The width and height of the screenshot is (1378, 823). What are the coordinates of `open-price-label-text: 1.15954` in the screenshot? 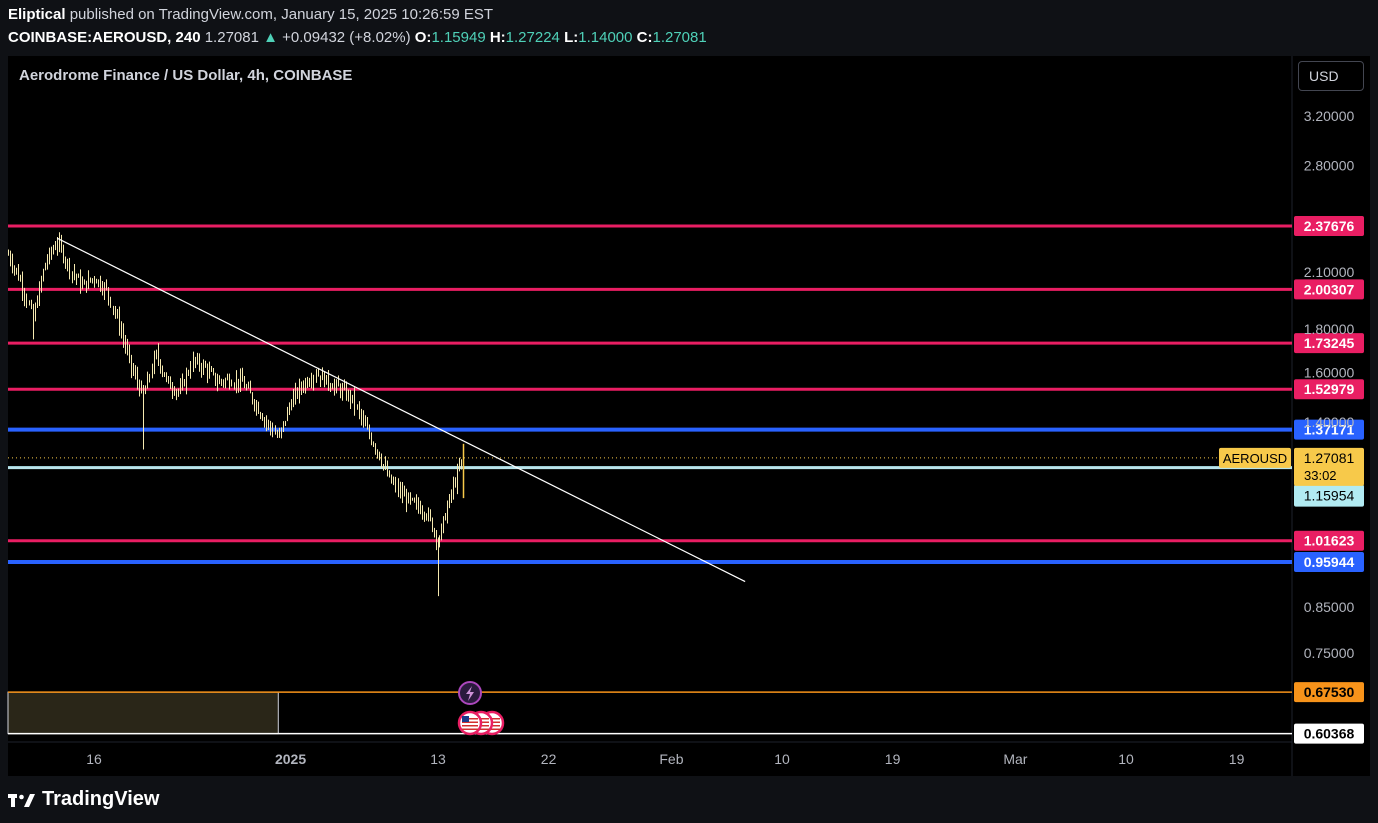 It's located at (1329, 496).